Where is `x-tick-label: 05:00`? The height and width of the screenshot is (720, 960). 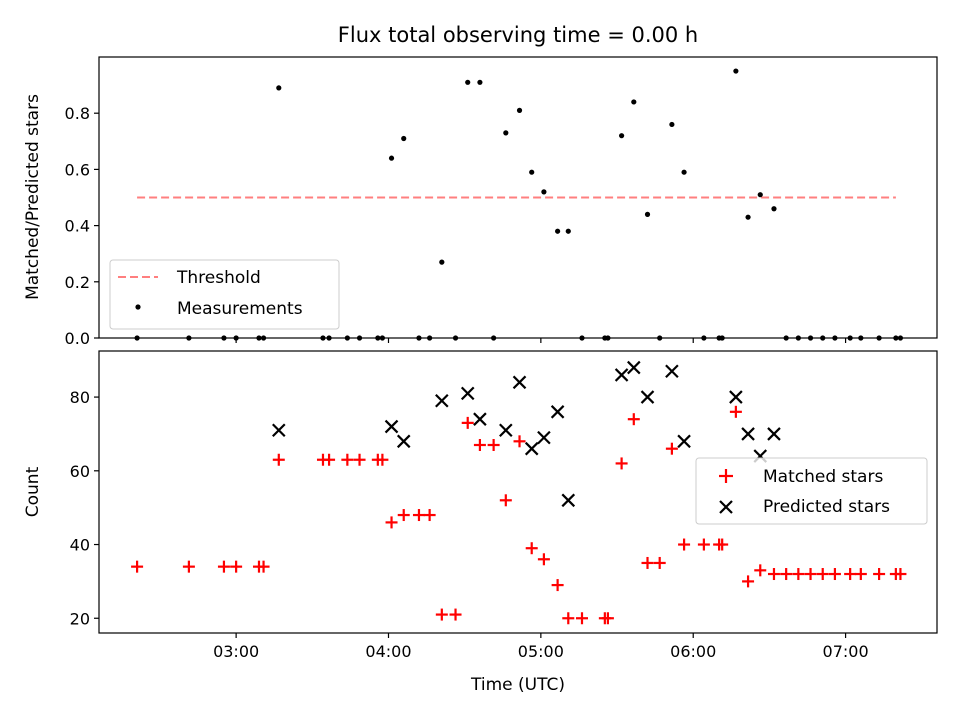 x-tick-label: 05:00 is located at coordinates (541, 651).